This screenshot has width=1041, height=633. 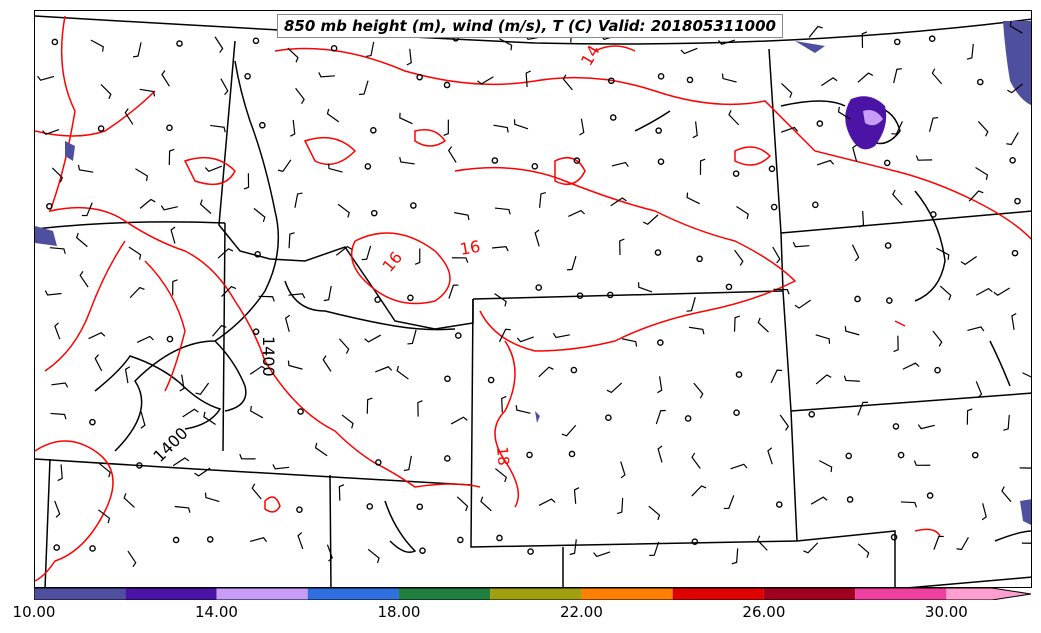 I want to click on nv-ca-border, so click(x=47, y=522).